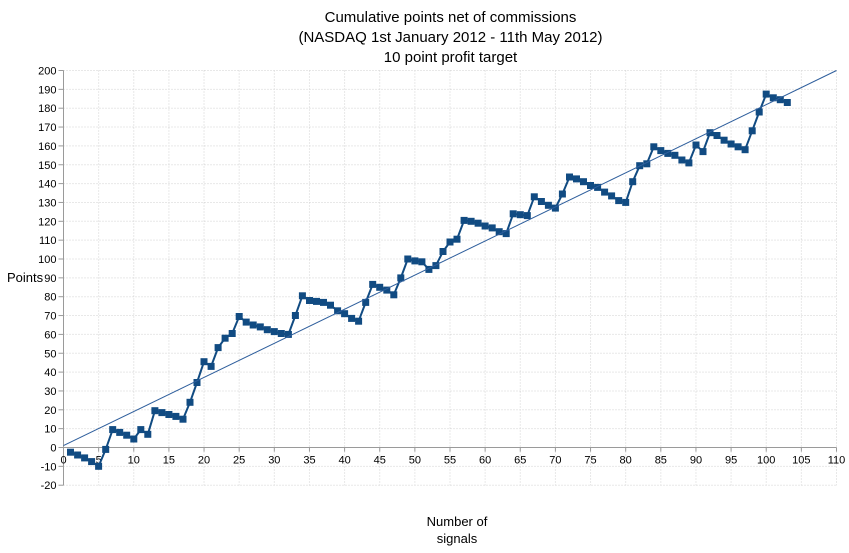 The width and height of the screenshot is (849, 553). What do you see at coordinates (53, 449) in the screenshot?
I see `y-tick-label: 0` at bounding box center [53, 449].